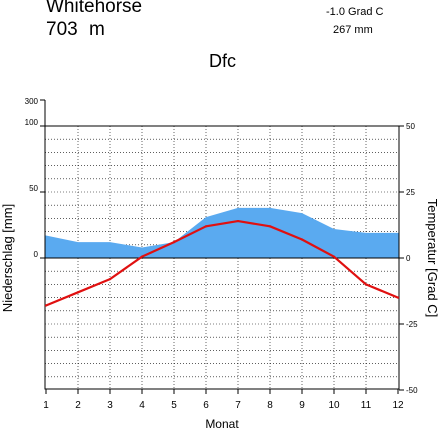 The image size is (439, 430). What do you see at coordinates (222, 423) in the screenshot?
I see `x-axis-label: Monat` at bounding box center [222, 423].